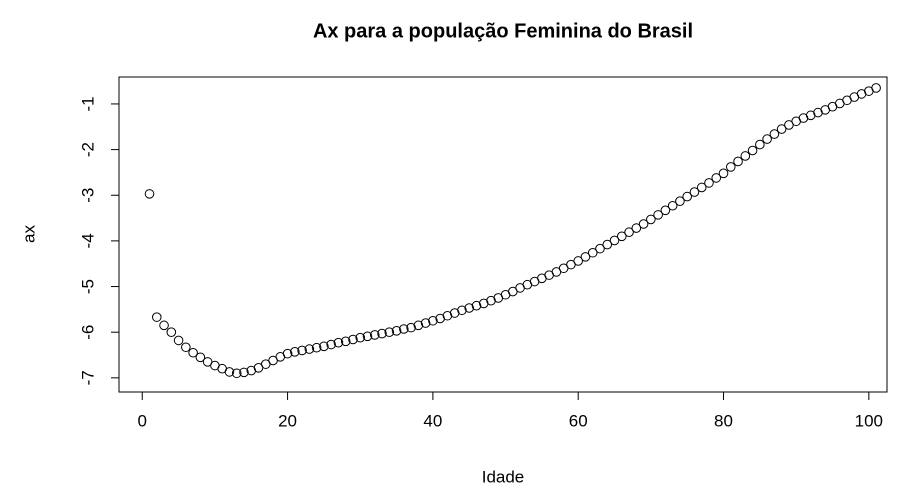 The width and height of the screenshot is (904, 491). I want to click on y-tick-label: -7, so click(87, 377).